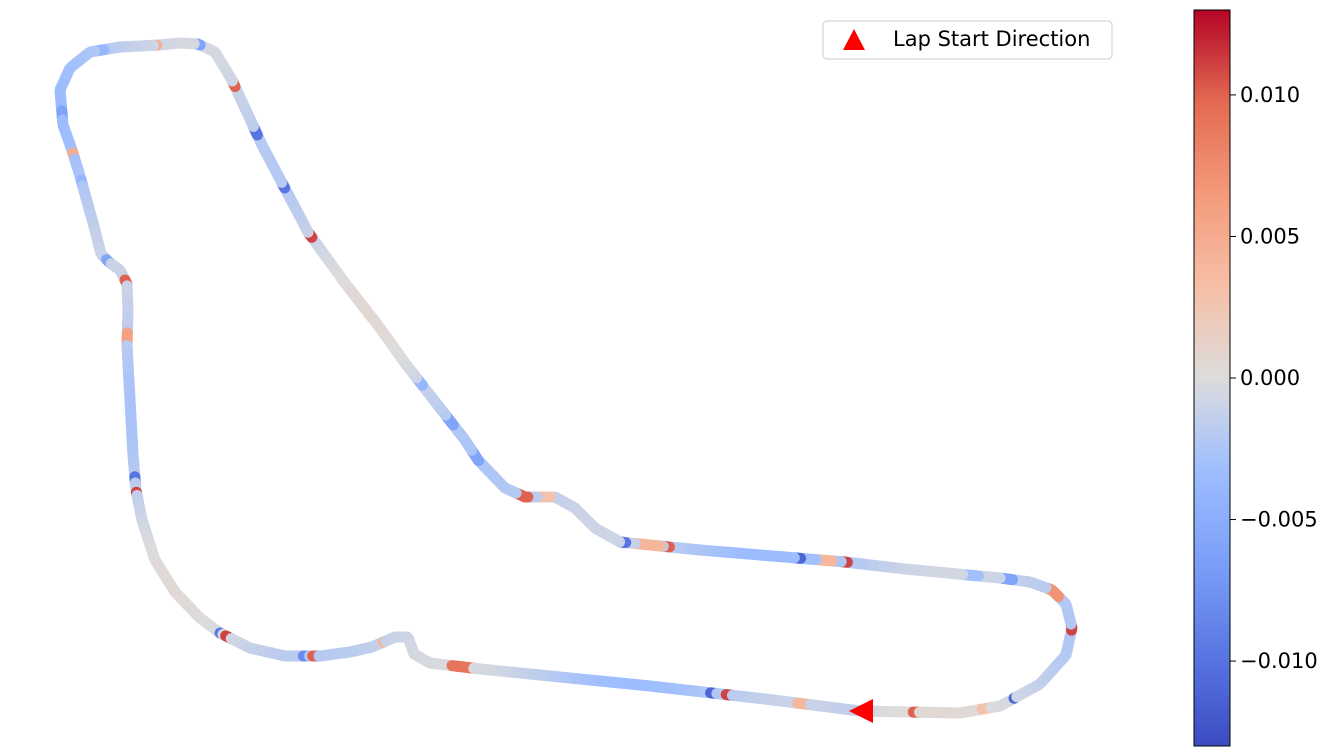 The width and height of the screenshot is (1331, 756). What do you see at coordinates (991, 39) in the screenshot?
I see `legend-label: Lap Start Direction` at bounding box center [991, 39].